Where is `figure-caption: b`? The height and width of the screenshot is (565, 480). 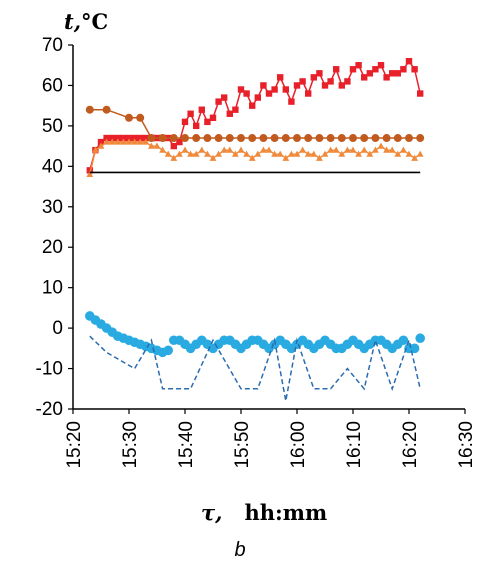
figure-caption: b is located at coordinates (239, 550).